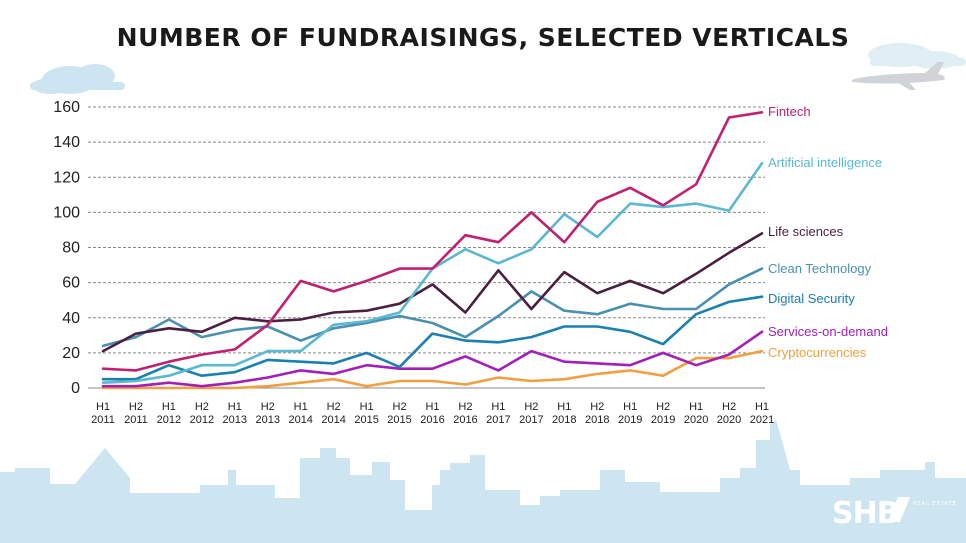 The image size is (966, 543). Describe the element at coordinates (917, 56) in the screenshot. I see `cloud-right-icon` at that location.